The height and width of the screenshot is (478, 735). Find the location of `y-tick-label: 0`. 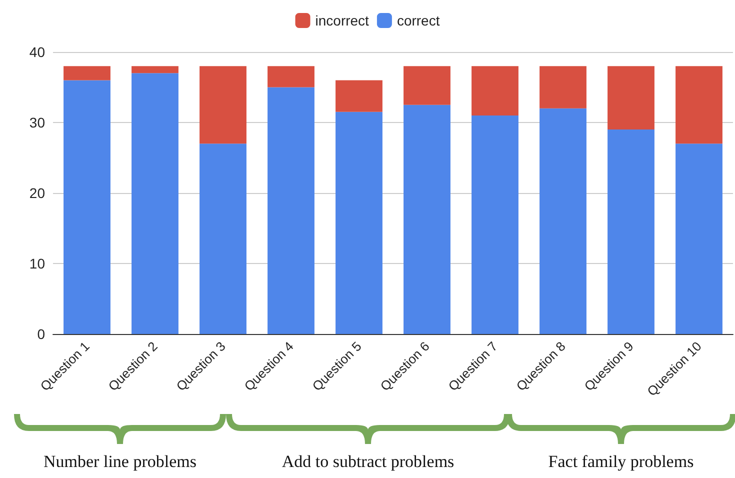

y-tick-label: 0 is located at coordinates (41, 334).